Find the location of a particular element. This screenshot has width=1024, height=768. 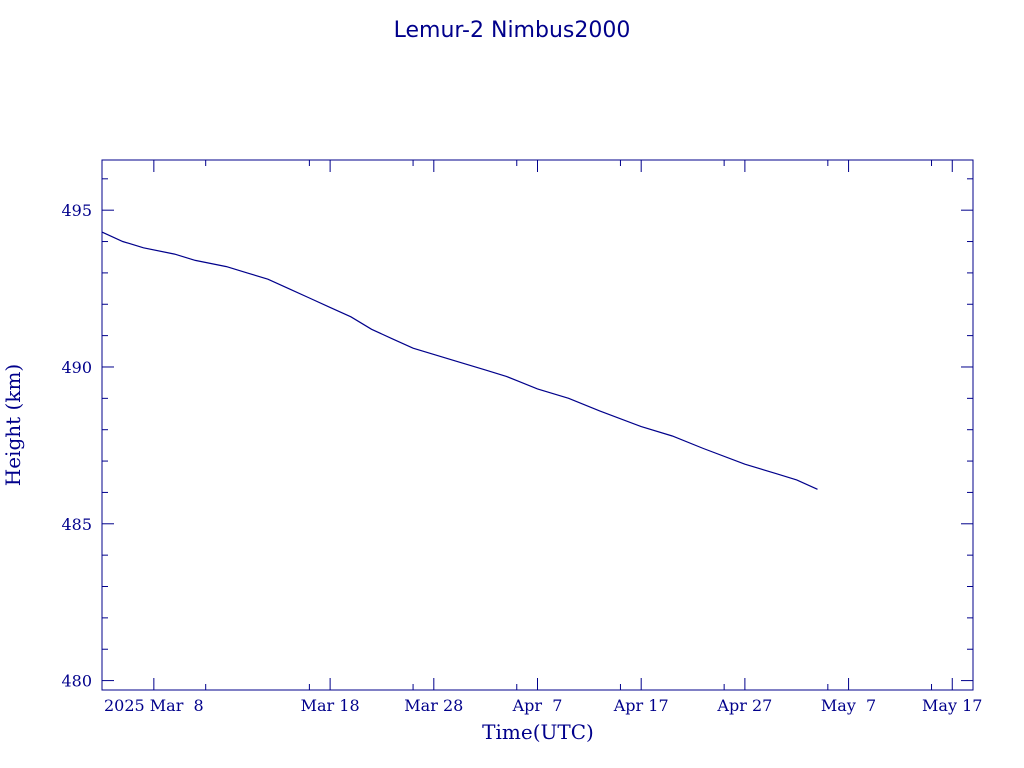

x-tick-label: May 17 is located at coordinates (952, 705).